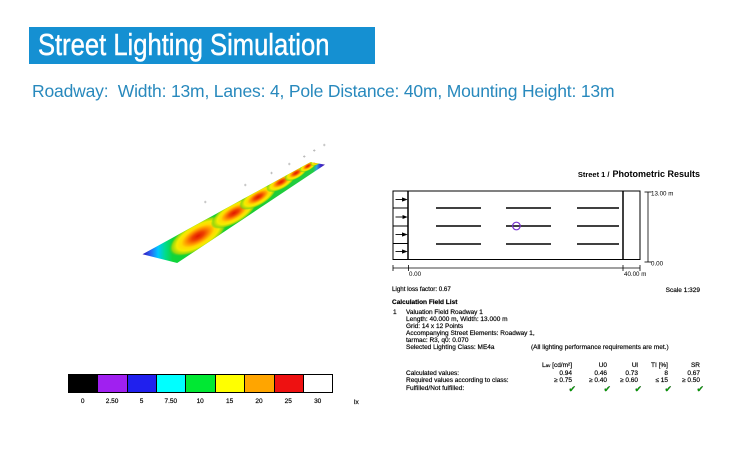 The height and width of the screenshot is (473, 750). Describe the element at coordinates (662, 194) in the screenshot. I see `svg-text: 13.00 m` at that location.